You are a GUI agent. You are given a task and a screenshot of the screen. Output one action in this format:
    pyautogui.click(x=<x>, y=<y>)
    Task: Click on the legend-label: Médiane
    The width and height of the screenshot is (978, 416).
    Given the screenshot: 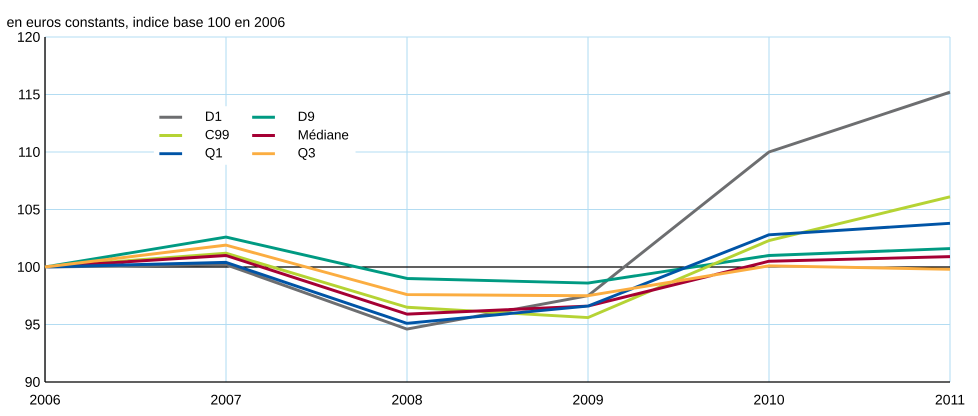 What is the action you would take?
    pyautogui.click(x=323, y=135)
    